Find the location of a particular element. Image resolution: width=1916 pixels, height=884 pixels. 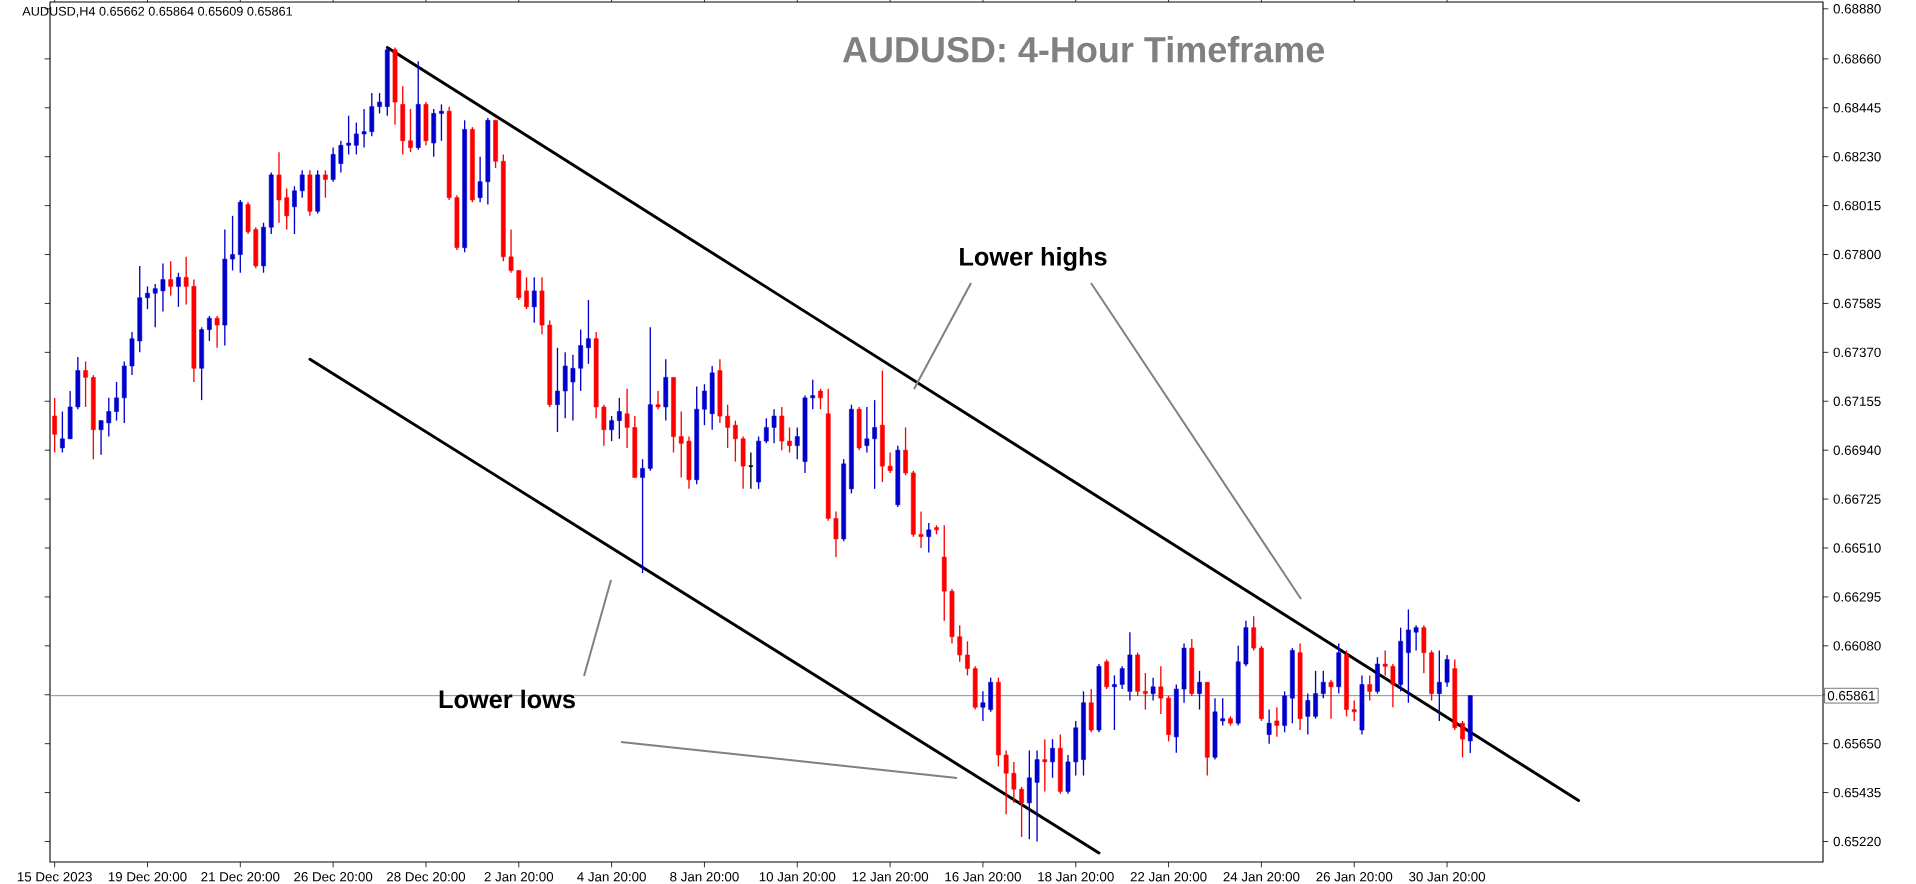

annotation: Lower lows is located at coordinates (507, 699).